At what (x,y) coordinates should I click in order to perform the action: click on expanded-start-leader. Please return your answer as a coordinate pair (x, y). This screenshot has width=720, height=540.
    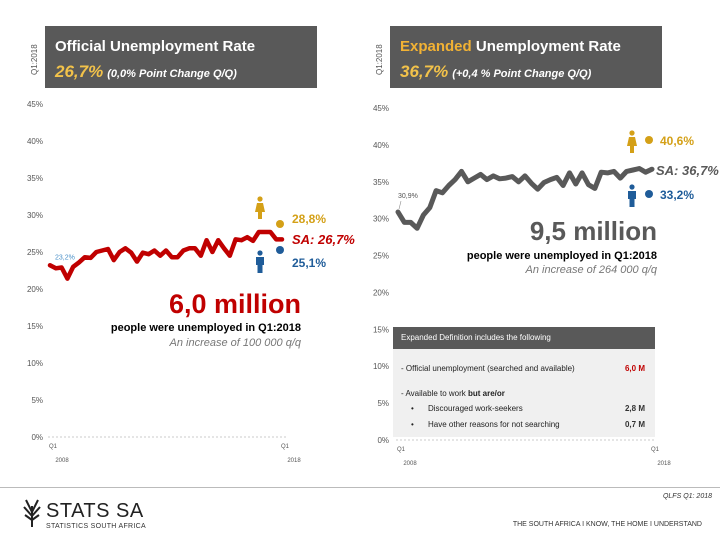
    Looking at the image, I should click on (400, 205).